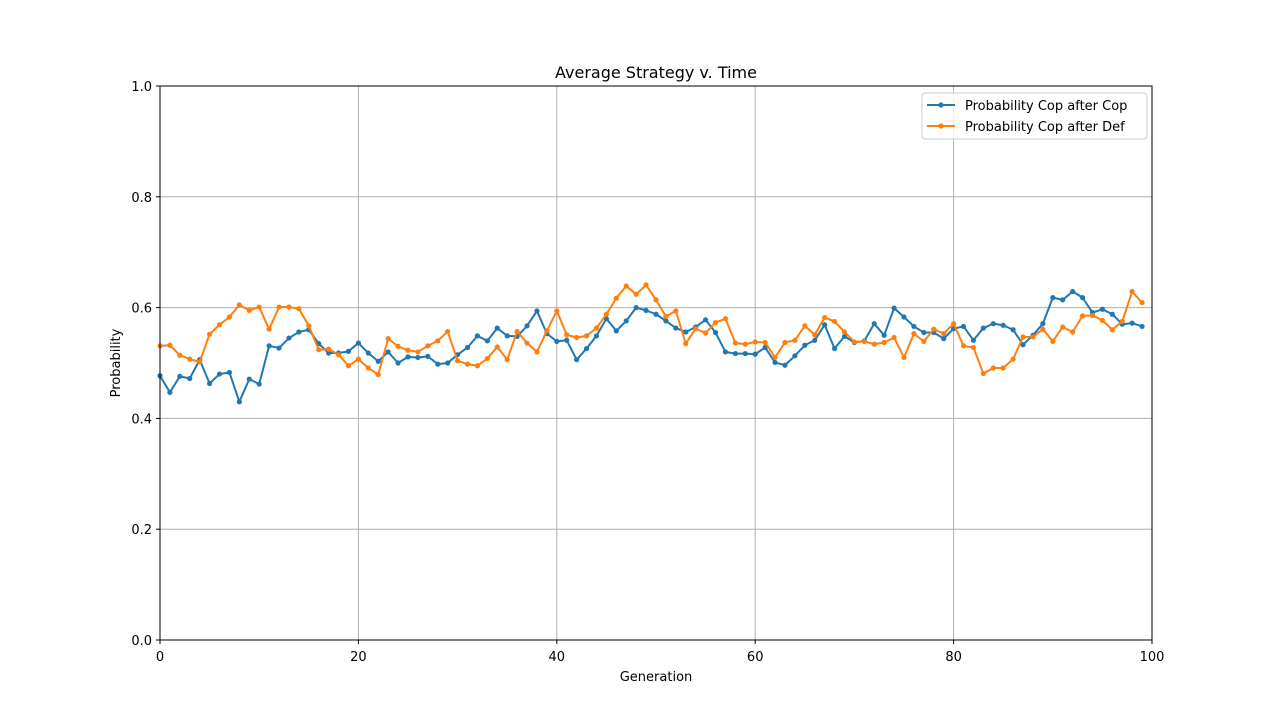  Describe the element at coordinates (953, 657) in the screenshot. I see `x-tick-label: 80` at that location.